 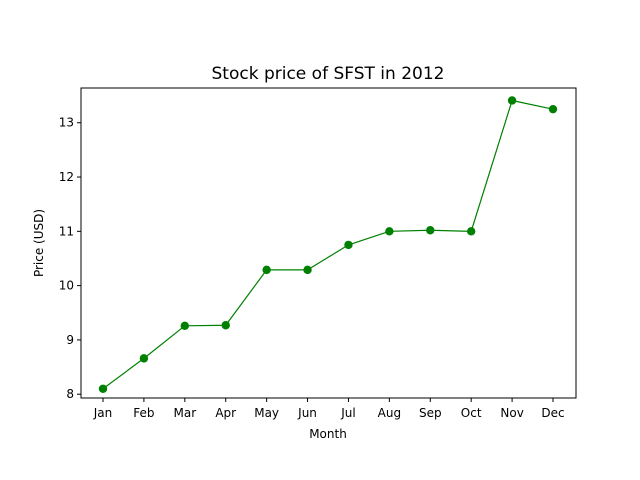 I want to click on x-tick-label: Apr, so click(x=225, y=413).